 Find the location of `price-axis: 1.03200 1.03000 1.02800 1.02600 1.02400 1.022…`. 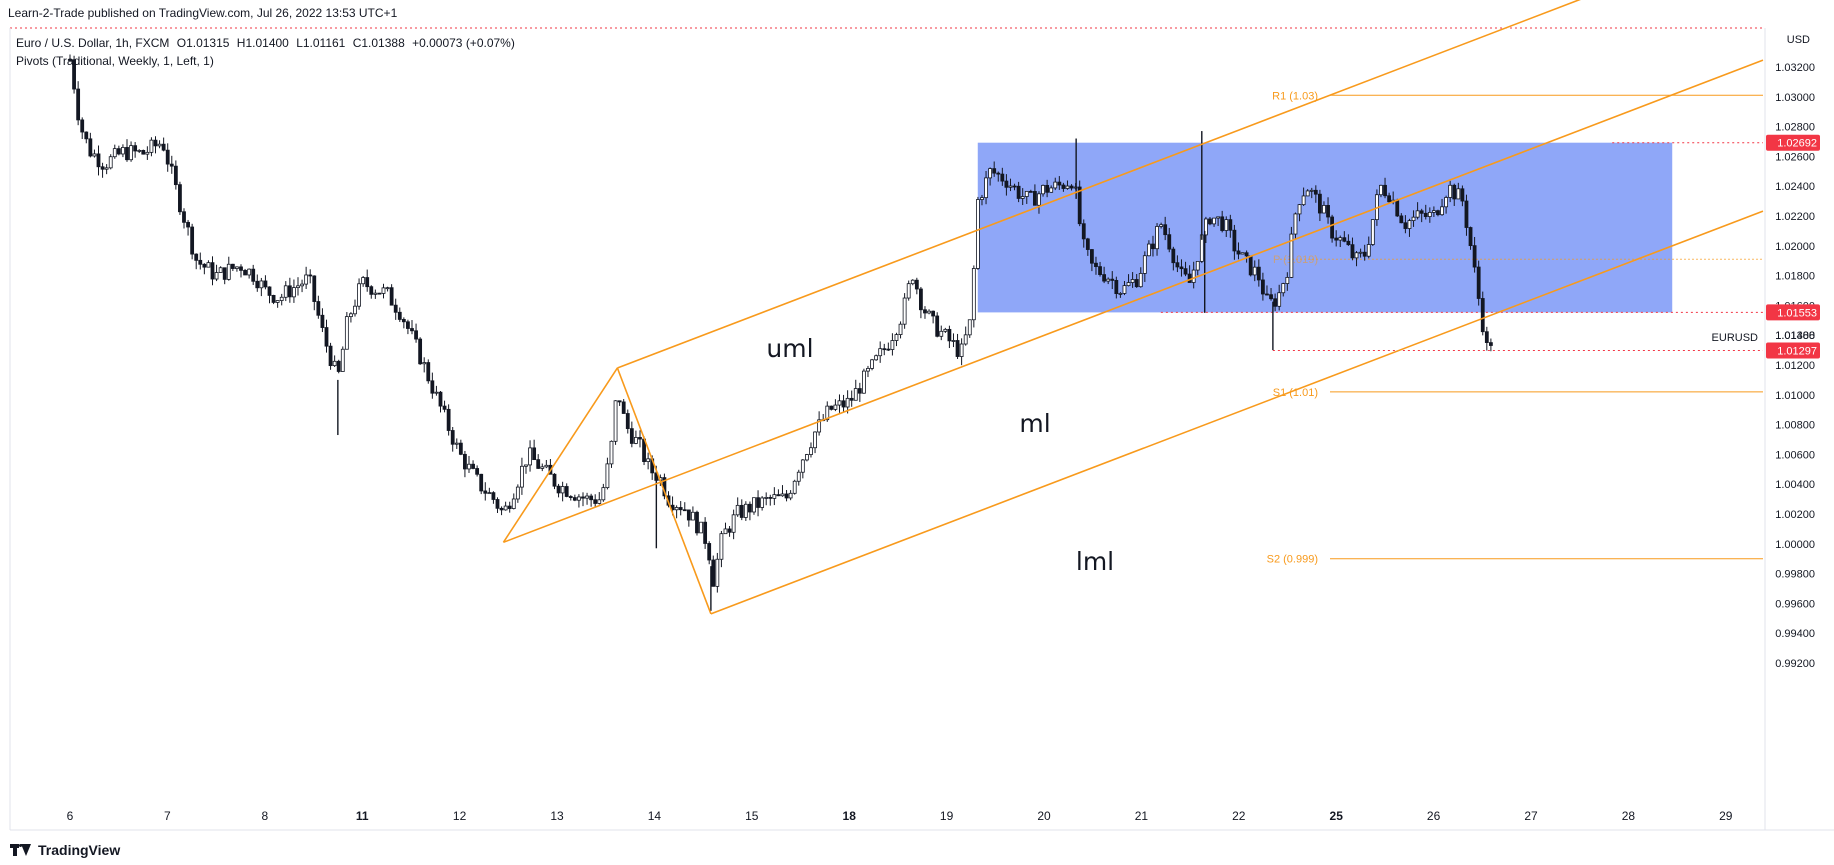

price-axis: 1.03200 1.03000 1.02800 1.02600 1.02400 1.022… is located at coordinates (1763, 366).